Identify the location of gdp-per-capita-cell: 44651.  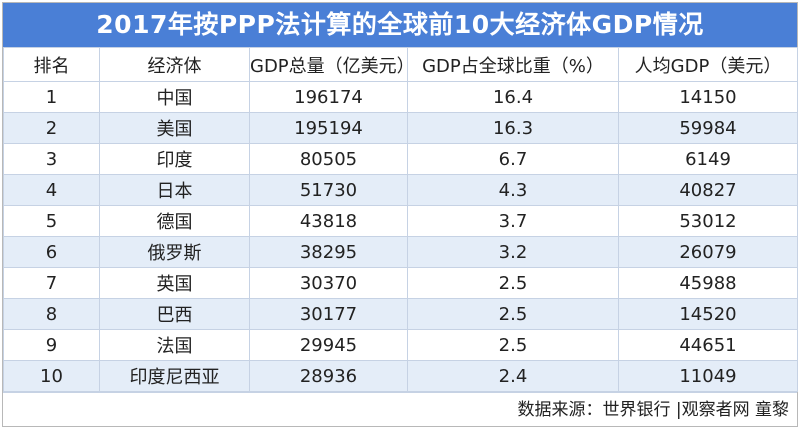
(708, 345).